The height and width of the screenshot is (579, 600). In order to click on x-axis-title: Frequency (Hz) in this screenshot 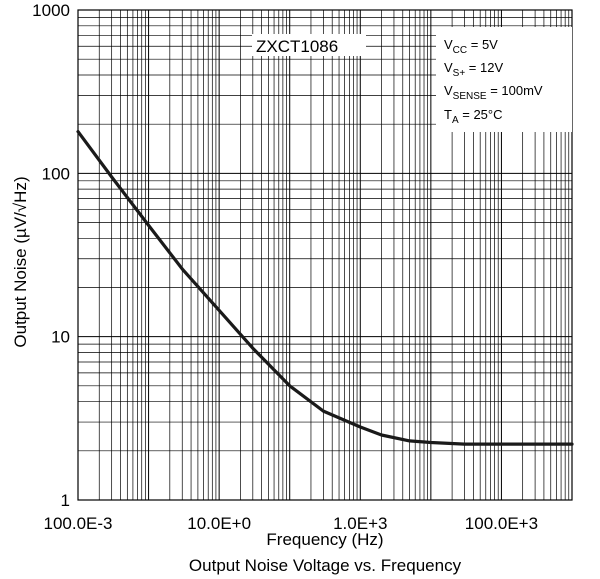, I will do `click(324, 539)`.